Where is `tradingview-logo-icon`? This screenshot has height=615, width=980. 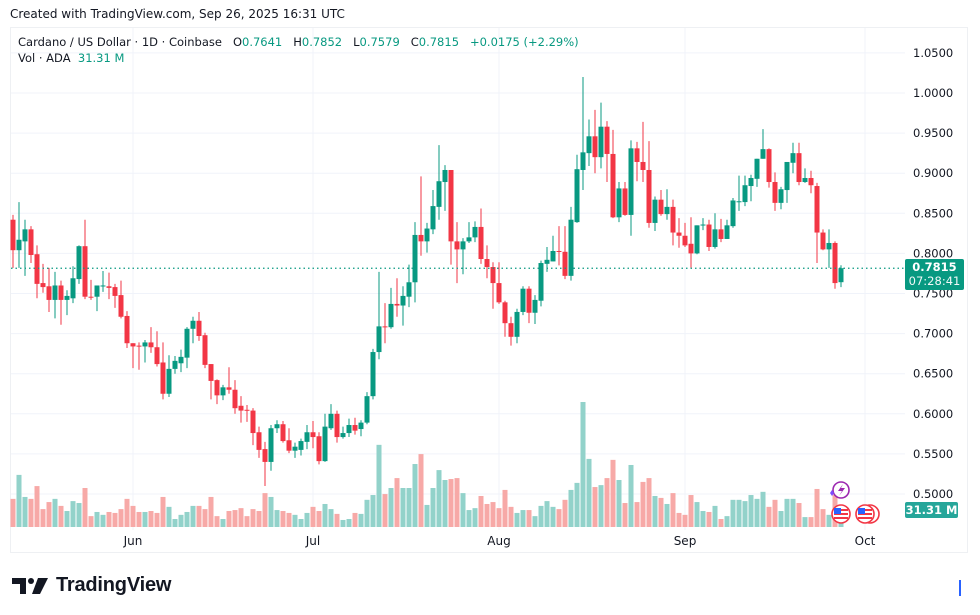
tradingview-logo-icon is located at coordinates (30, 585).